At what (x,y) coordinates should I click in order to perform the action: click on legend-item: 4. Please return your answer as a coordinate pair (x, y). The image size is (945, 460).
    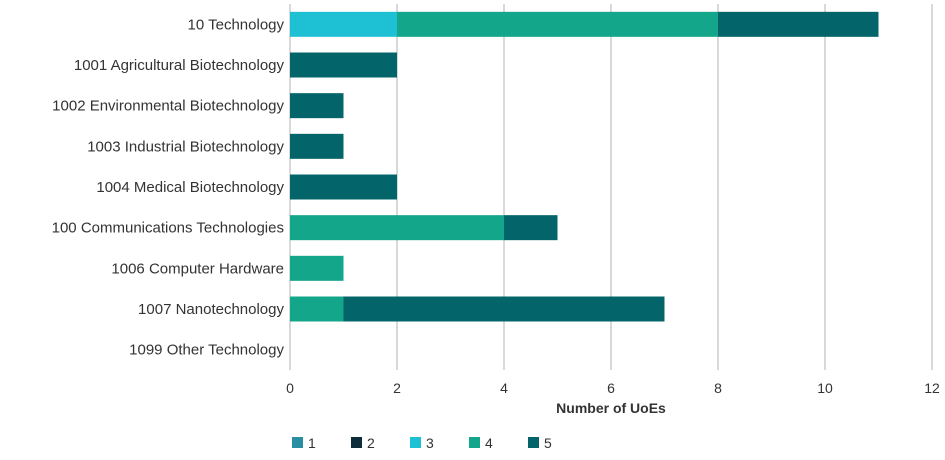
    Looking at the image, I should click on (481, 443).